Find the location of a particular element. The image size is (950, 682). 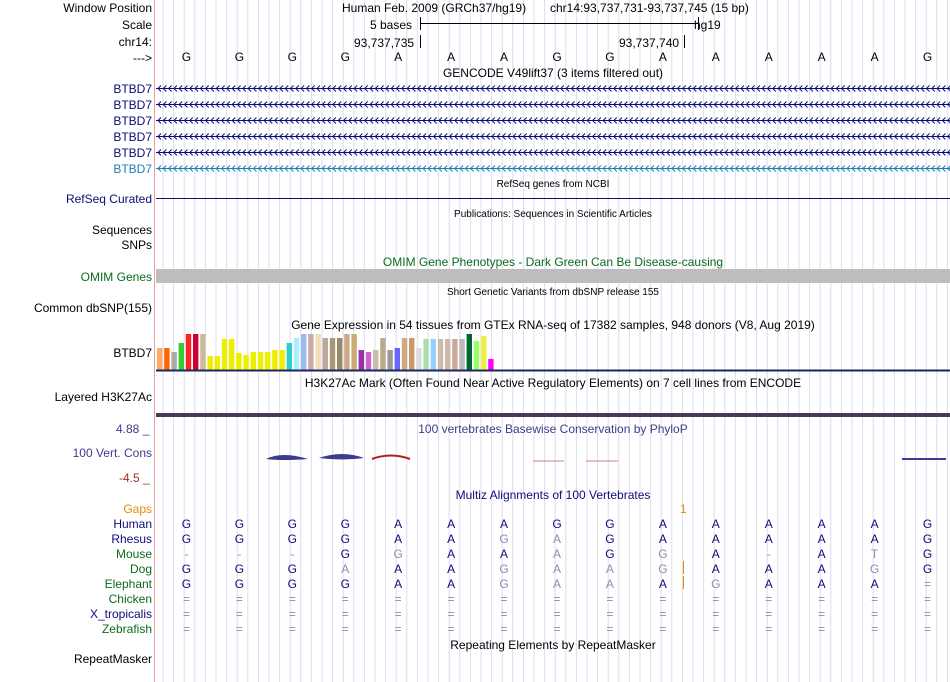

aligned-base: G is located at coordinates (239, 569).